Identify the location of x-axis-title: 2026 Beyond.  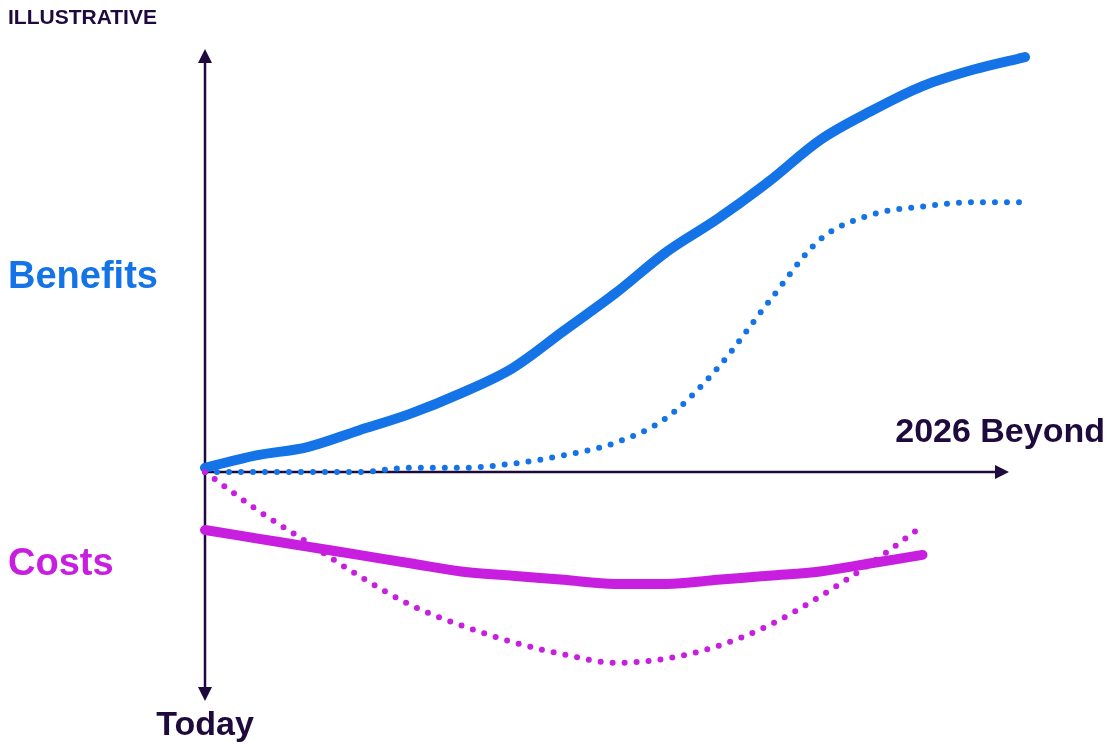
(1000, 429).